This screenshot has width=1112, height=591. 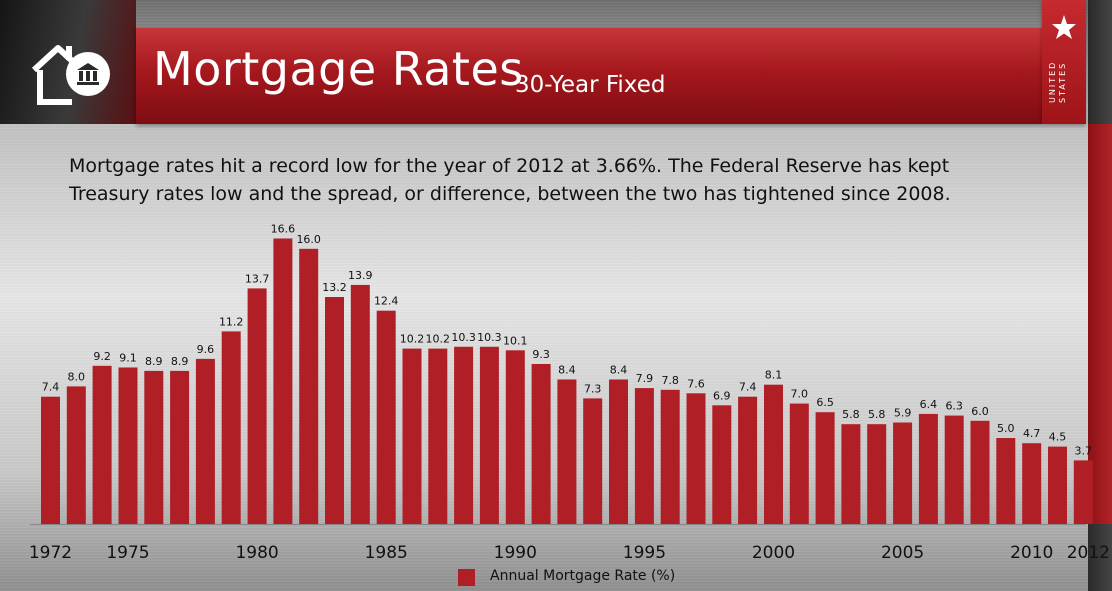 I want to click on data-label-1973: 8.0, so click(x=77, y=376).